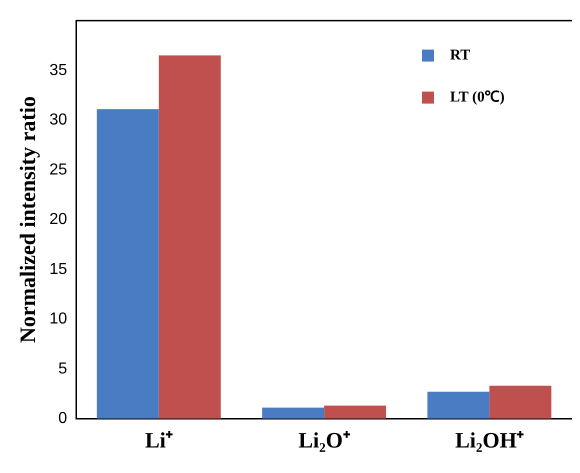 This screenshot has height=473, width=580. What do you see at coordinates (490, 439) in the screenshot?
I see `x-tick-label: Li₂OH⁺` at bounding box center [490, 439].